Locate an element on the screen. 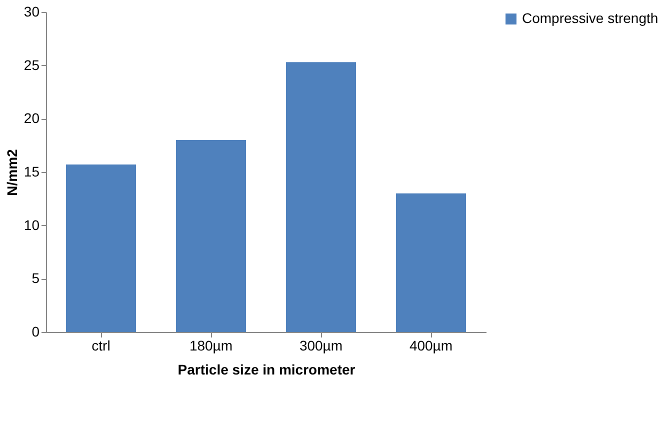 The height and width of the screenshot is (448, 670). y-tick-label: 30 is located at coordinates (32, 12).